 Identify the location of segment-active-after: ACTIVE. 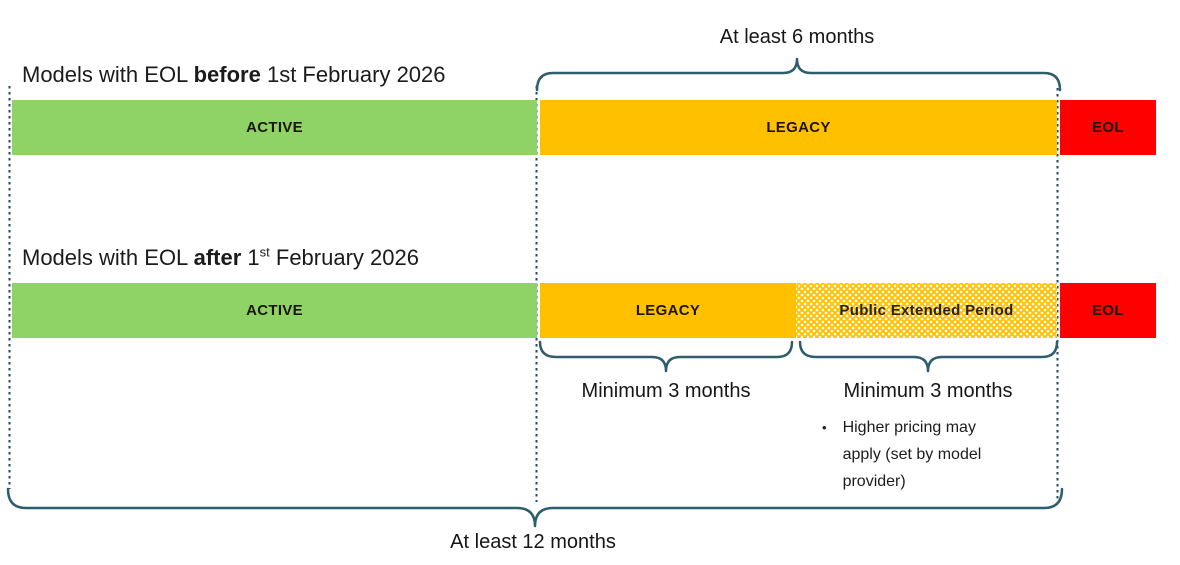
(274, 310).